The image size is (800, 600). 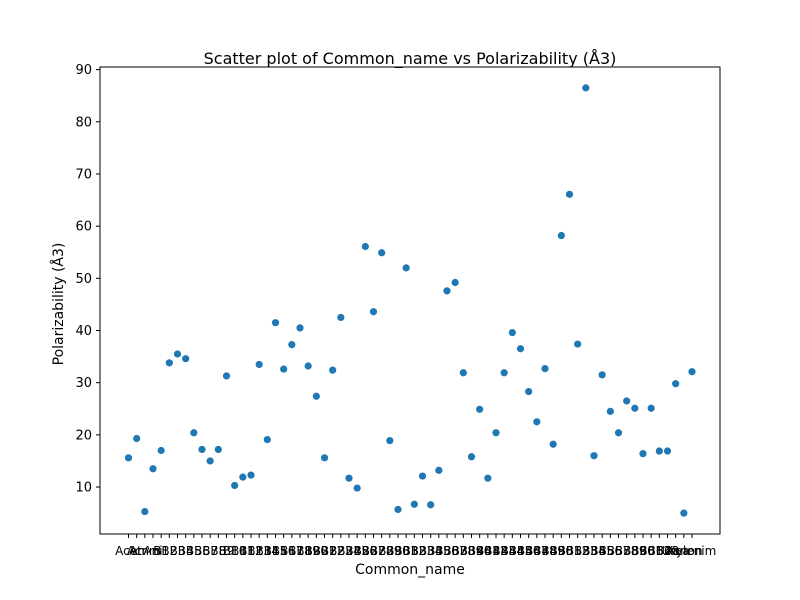 I want to click on y-axis-label: Polarizability (Å3), so click(x=58, y=304).